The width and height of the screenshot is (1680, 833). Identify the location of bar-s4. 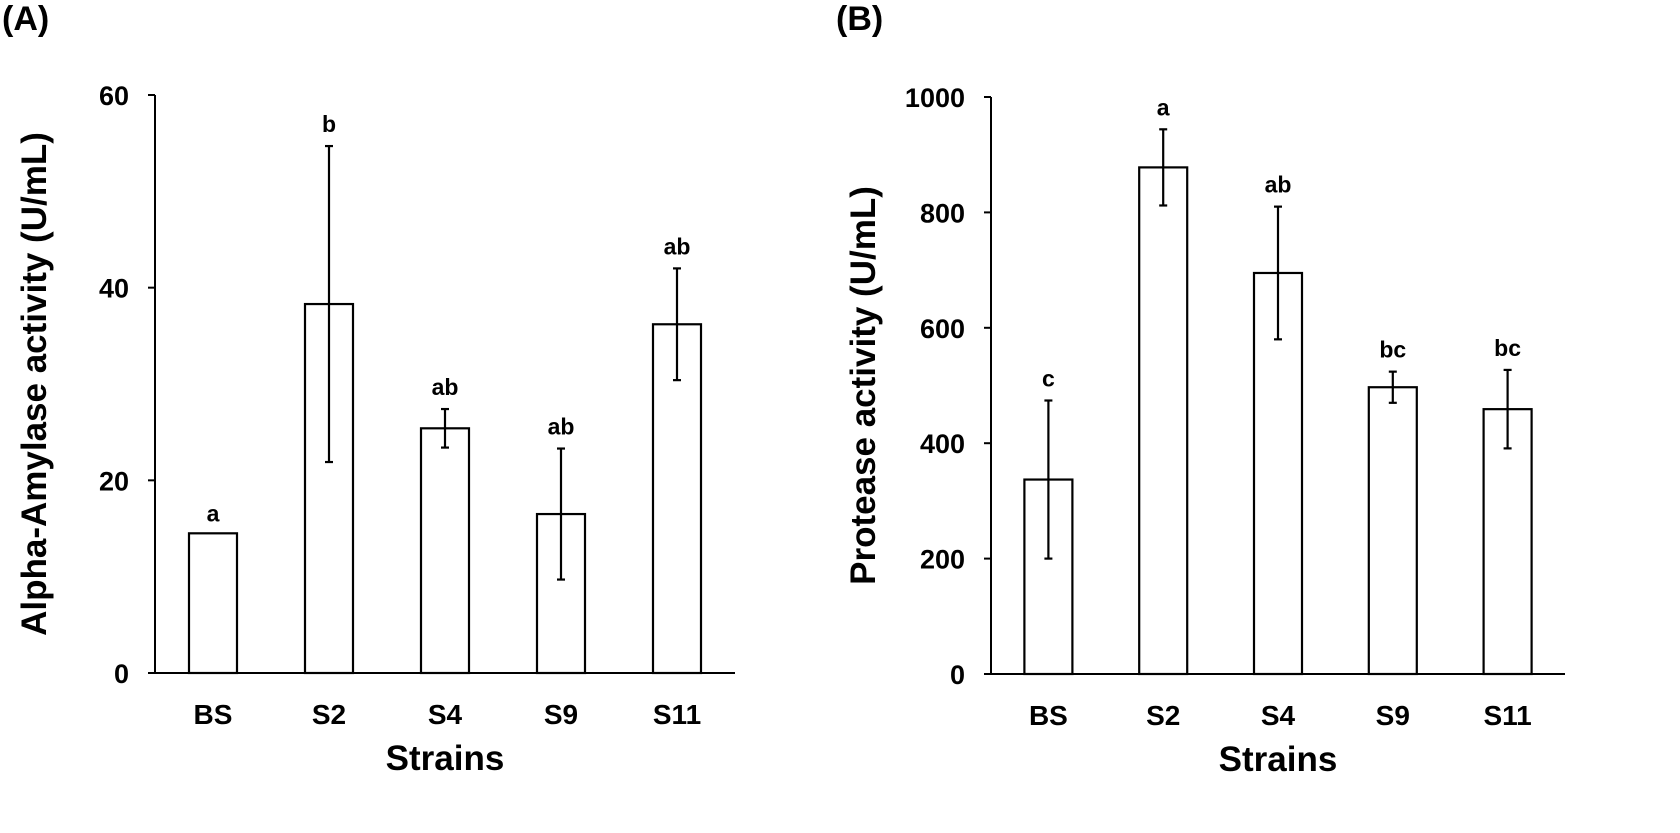
(445, 551).